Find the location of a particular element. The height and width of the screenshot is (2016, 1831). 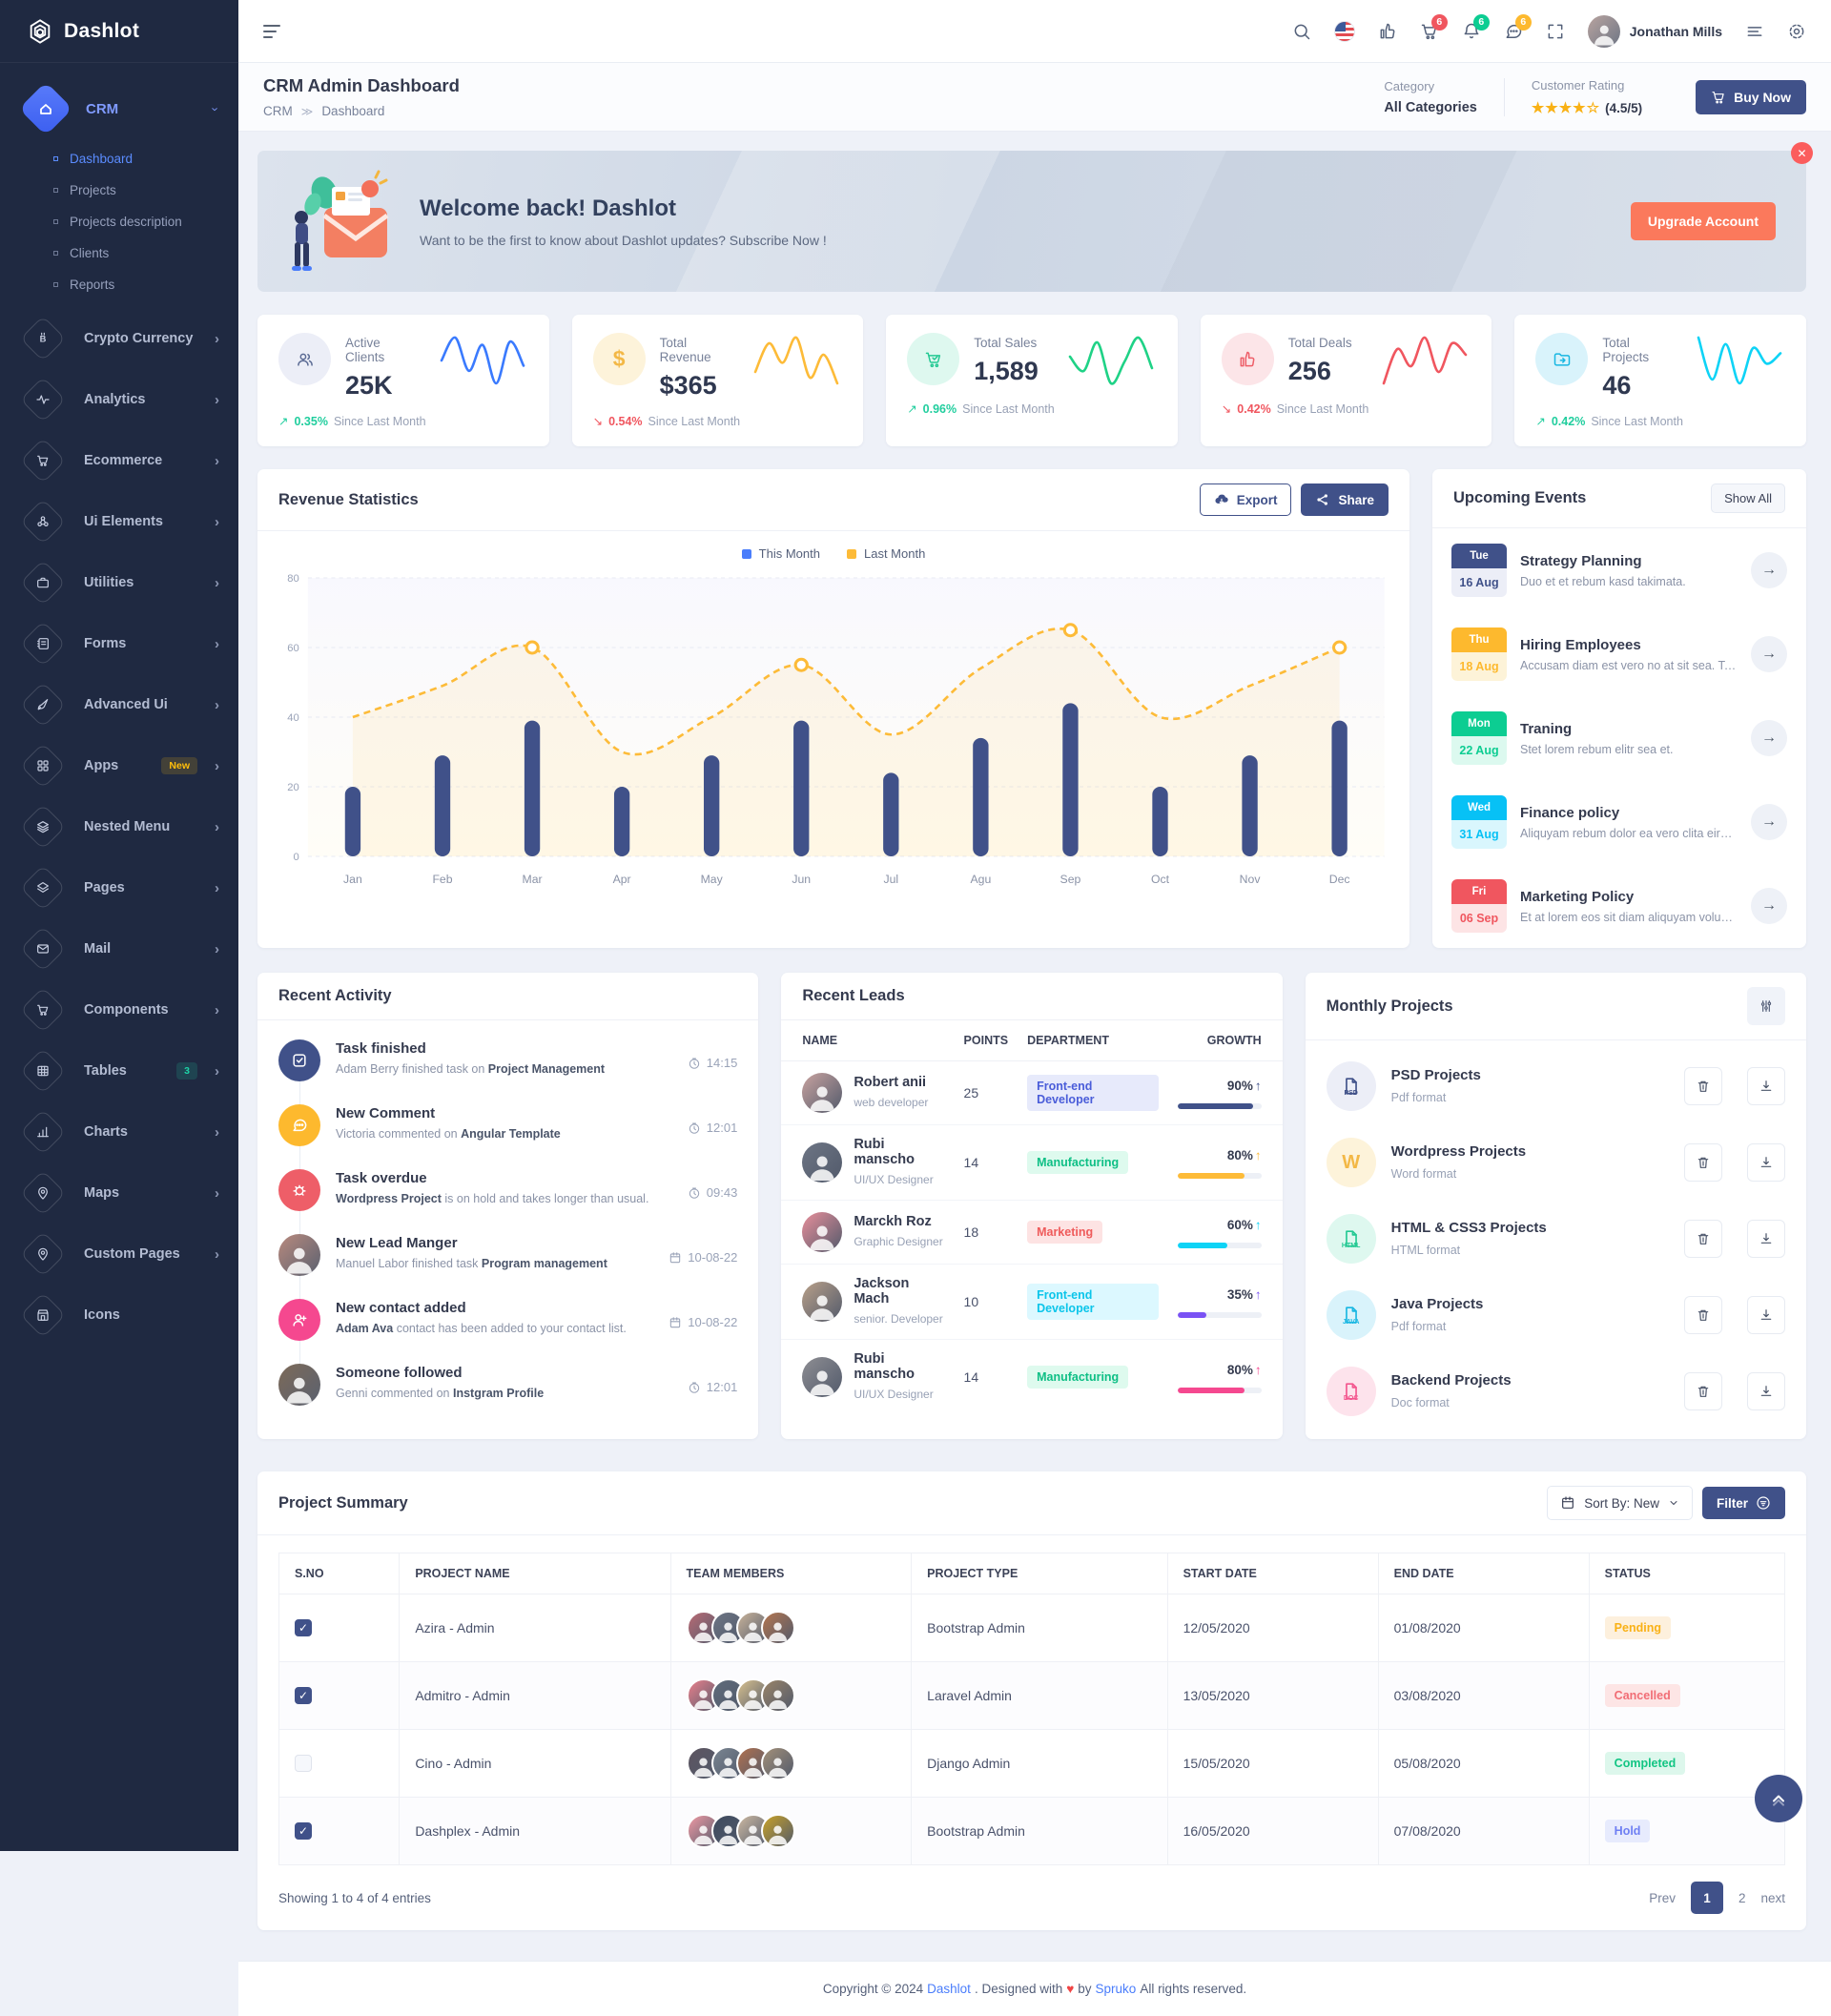

sidebar-item-pages: Pages› is located at coordinates (119, 888).